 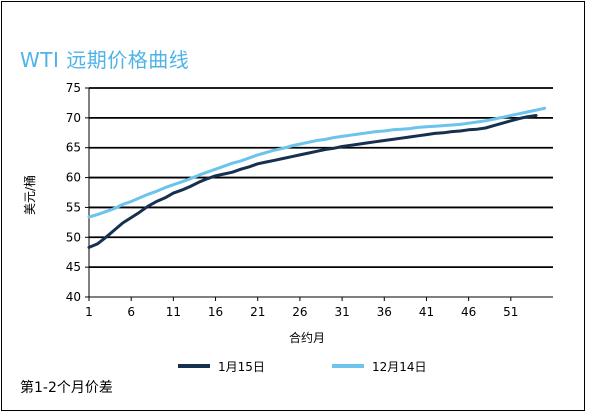 What do you see at coordinates (399, 367) in the screenshot?
I see `legend-label-2: 12月14日` at bounding box center [399, 367].